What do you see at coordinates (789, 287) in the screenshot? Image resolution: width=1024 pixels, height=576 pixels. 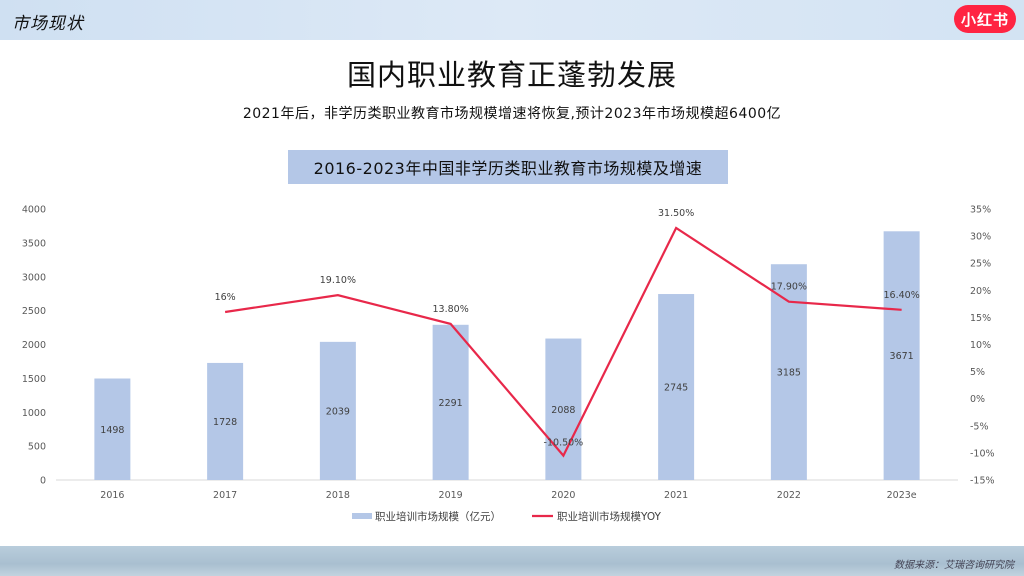 I see `line-value-label: 17.90%` at bounding box center [789, 287].